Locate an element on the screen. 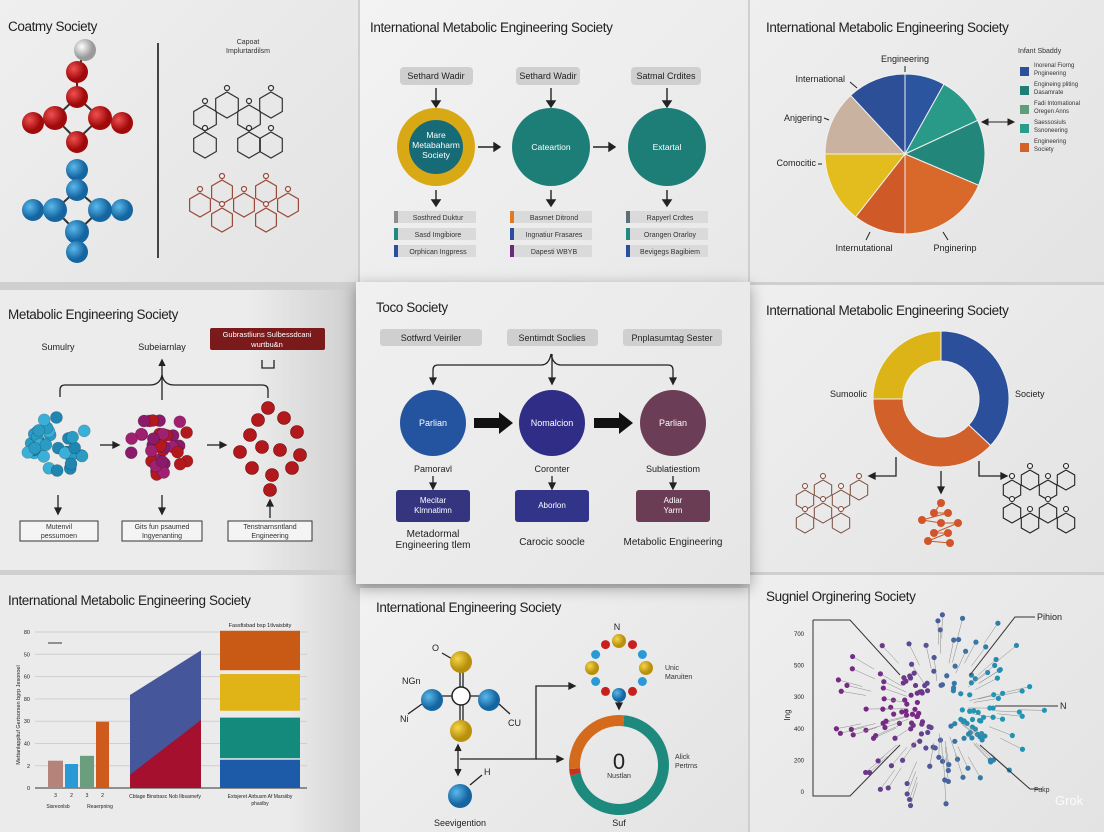  process-caption: Engineering tlem is located at coordinates (432, 545).